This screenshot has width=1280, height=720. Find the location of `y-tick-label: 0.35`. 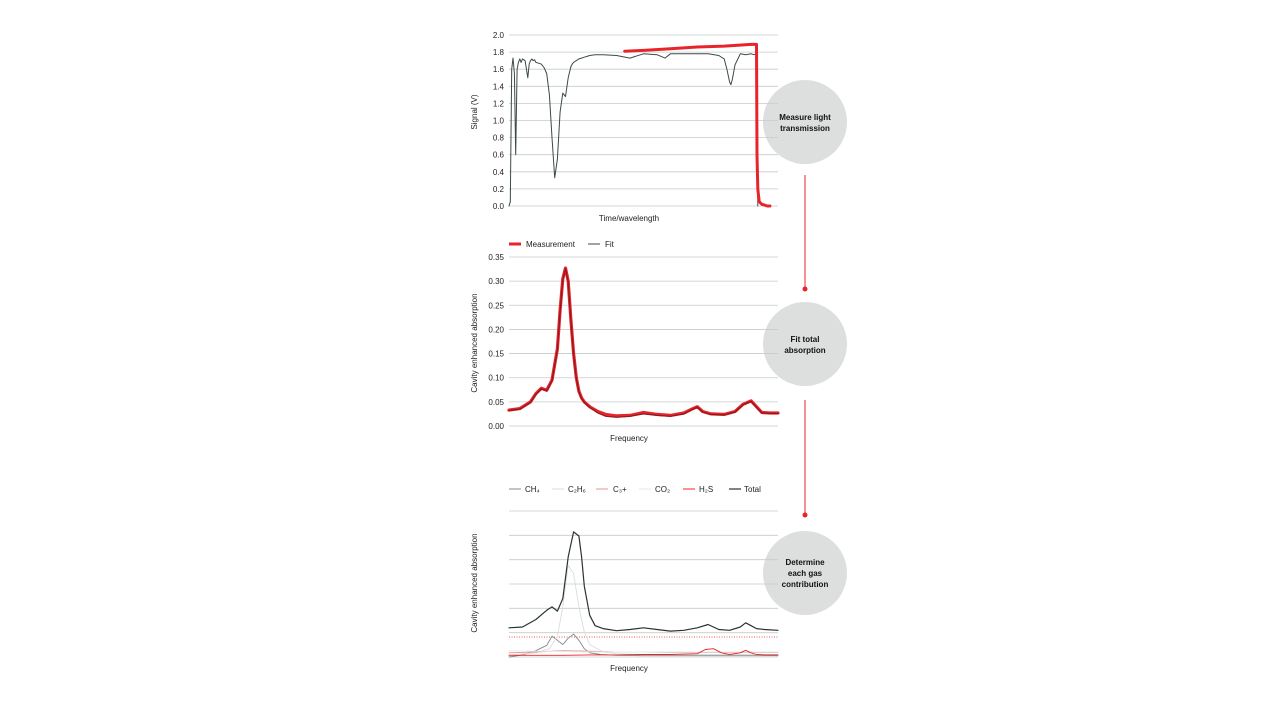

y-tick-label: 0.35 is located at coordinates (496, 257).